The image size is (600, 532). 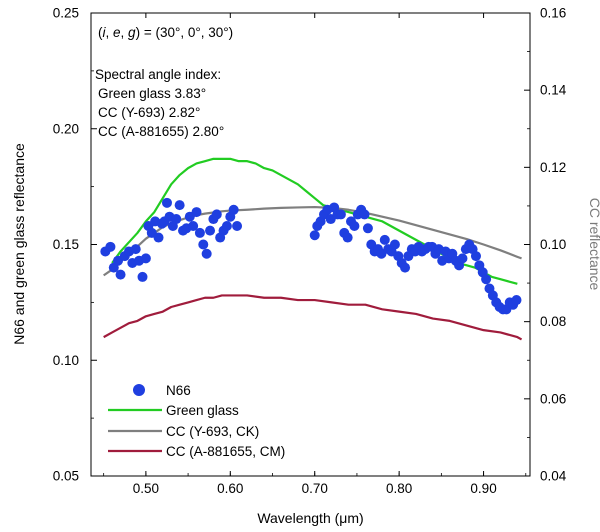 What do you see at coordinates (66, 476) in the screenshot?
I see `left-y-tick-label: 0.05` at bounding box center [66, 476].